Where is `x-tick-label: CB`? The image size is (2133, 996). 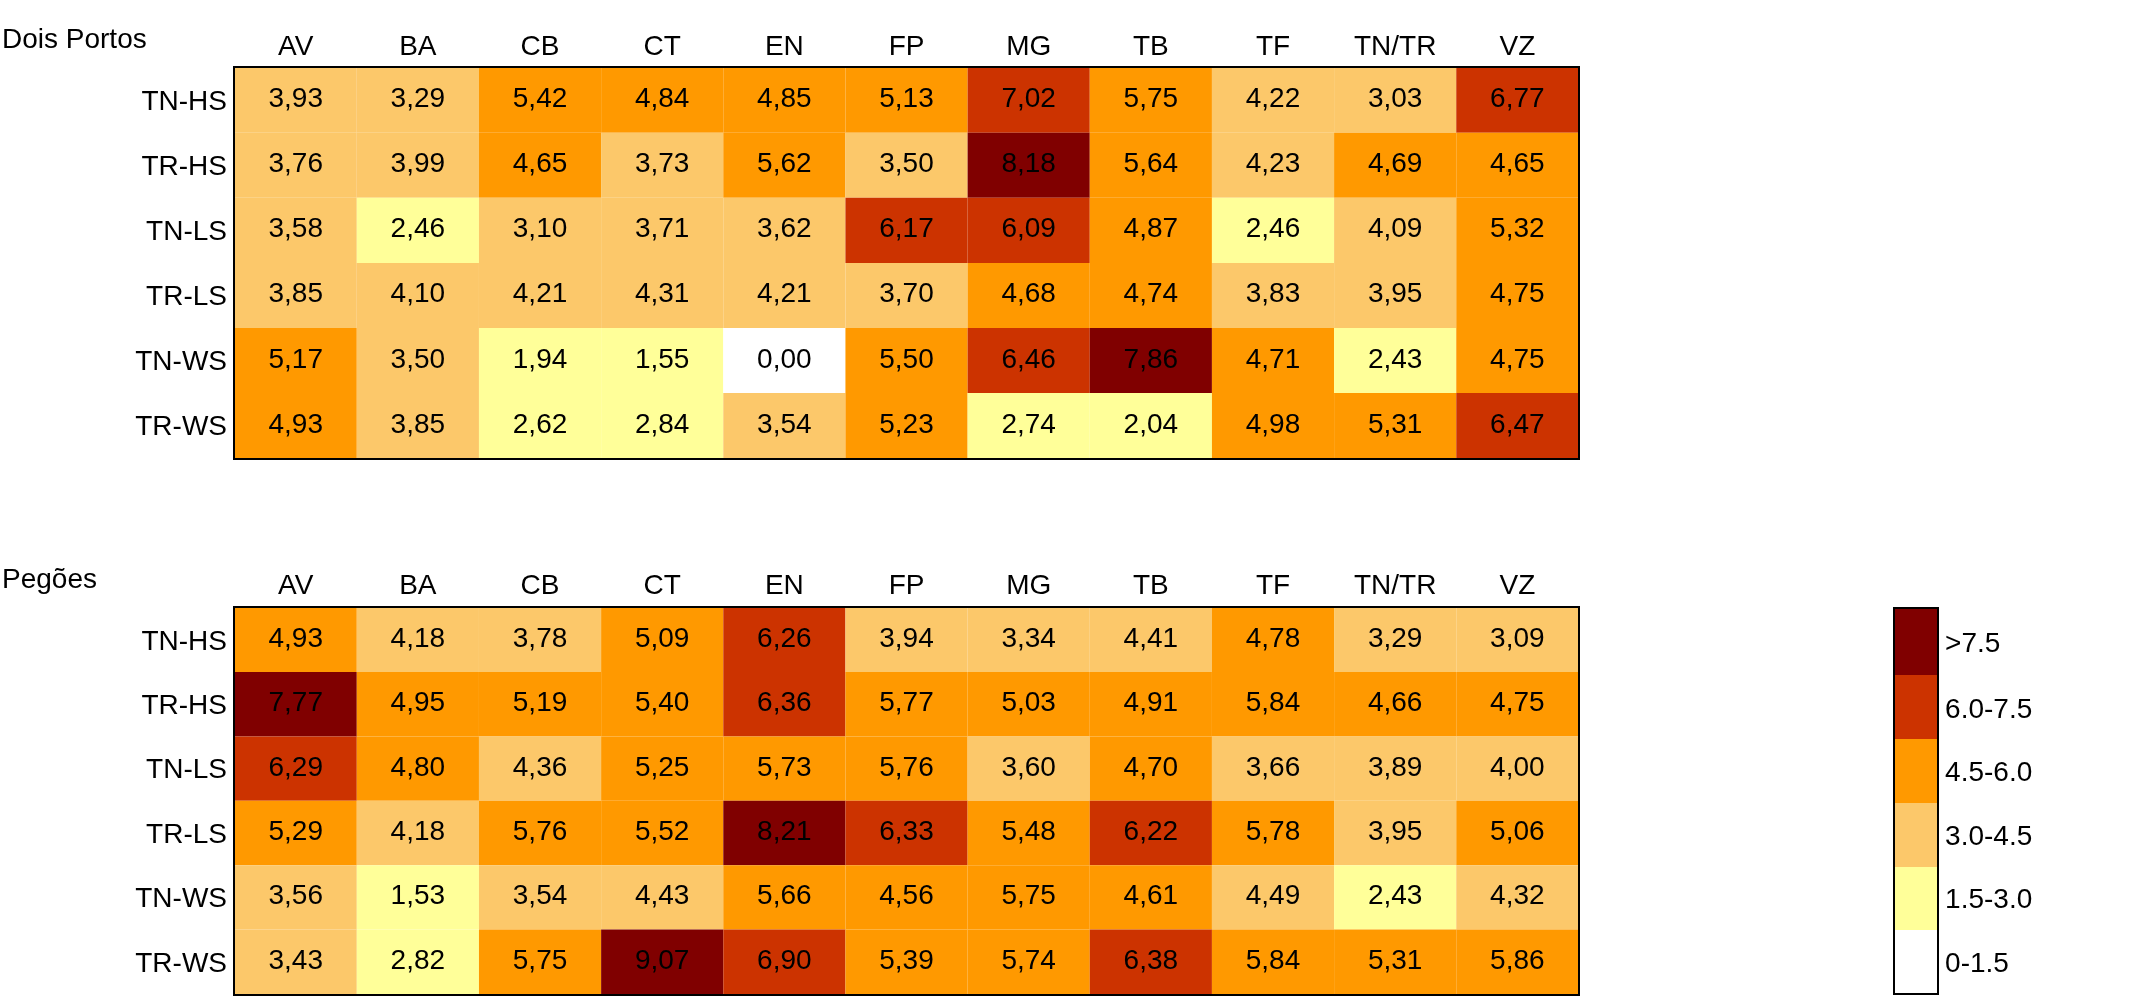
x-tick-label: CB is located at coordinates (540, 45).